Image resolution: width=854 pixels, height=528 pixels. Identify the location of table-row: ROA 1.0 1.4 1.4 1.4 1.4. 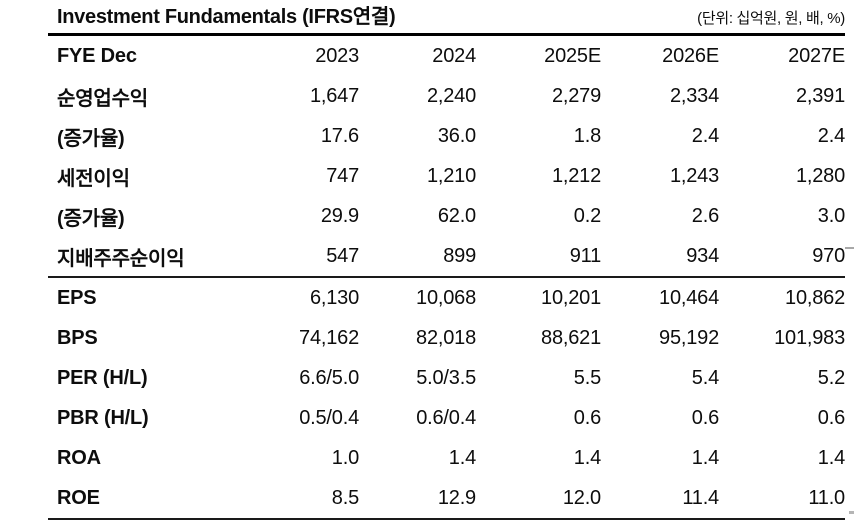
(446, 458).